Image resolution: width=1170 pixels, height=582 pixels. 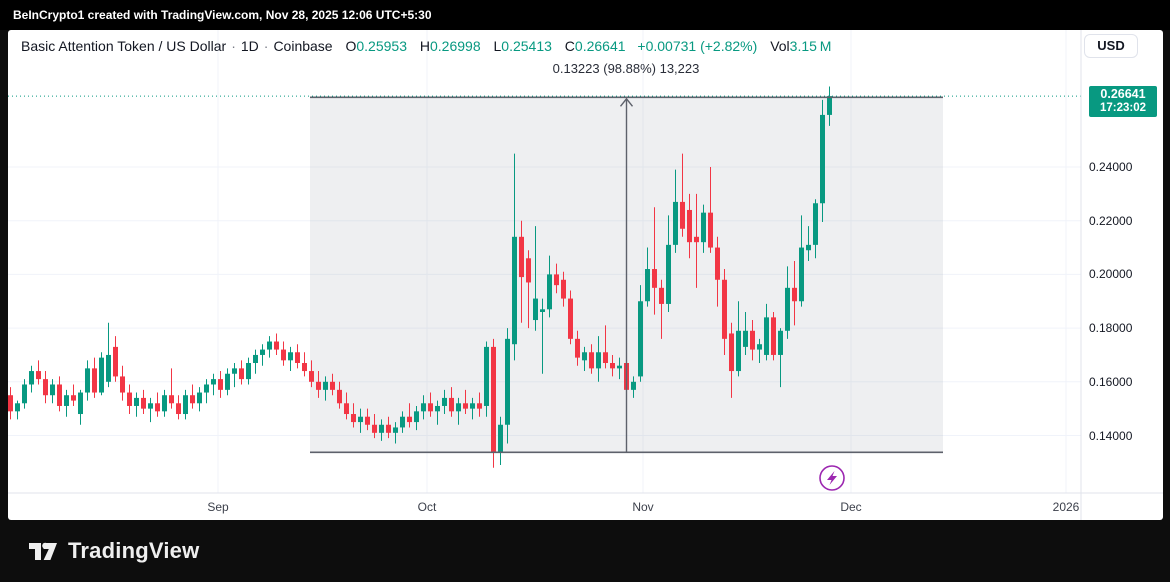 What do you see at coordinates (134, 550) in the screenshot?
I see `brand-name: TradingView` at bounding box center [134, 550].